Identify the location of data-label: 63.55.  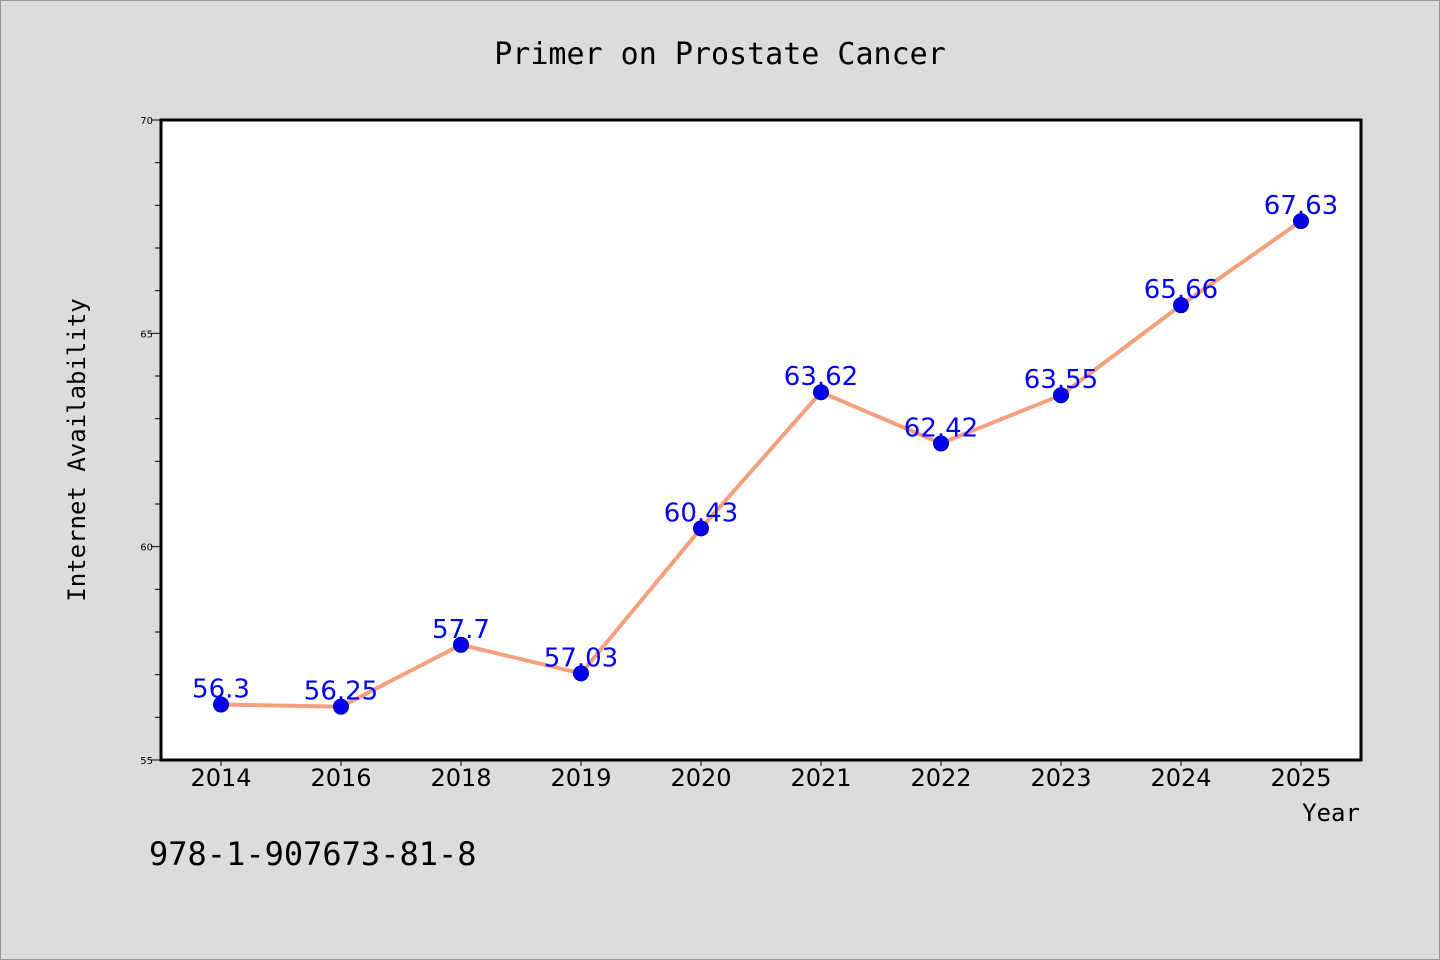
(1061, 380).